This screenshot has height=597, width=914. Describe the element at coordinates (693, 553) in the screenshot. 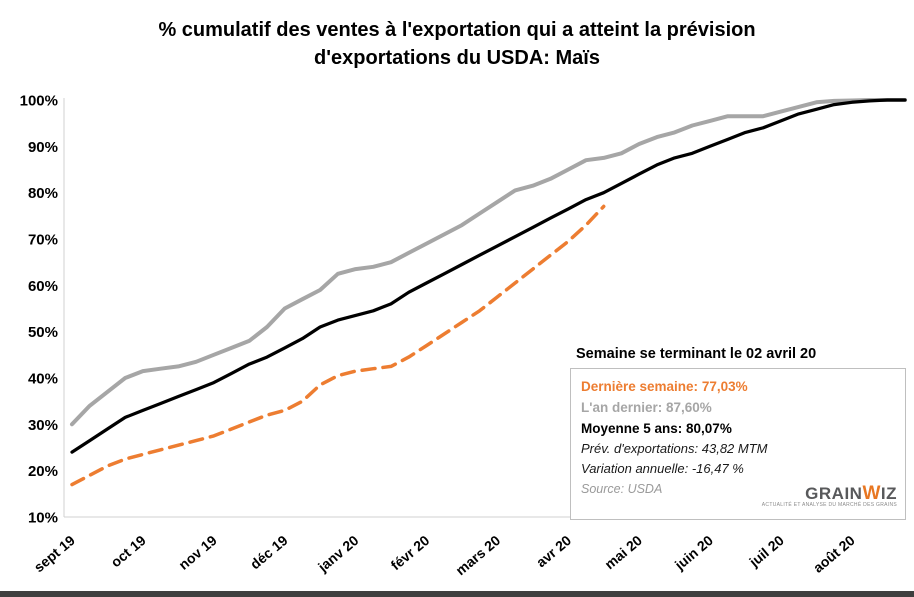

I see `x-tick-label: juin 20` at that location.